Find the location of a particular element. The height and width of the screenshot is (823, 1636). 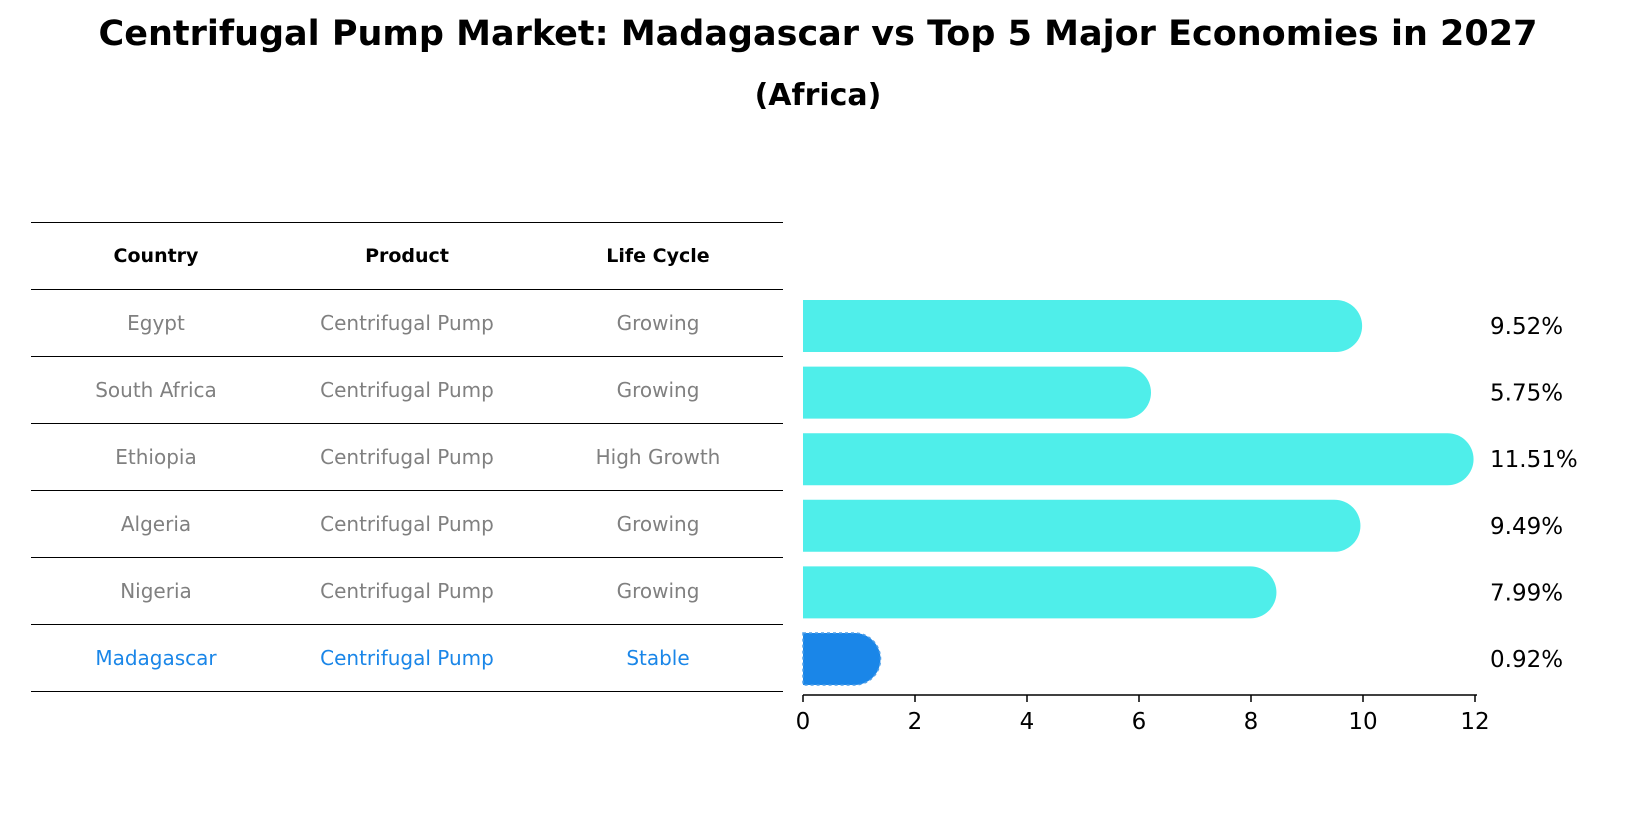

x-tick-label: 10 is located at coordinates (1362, 722).